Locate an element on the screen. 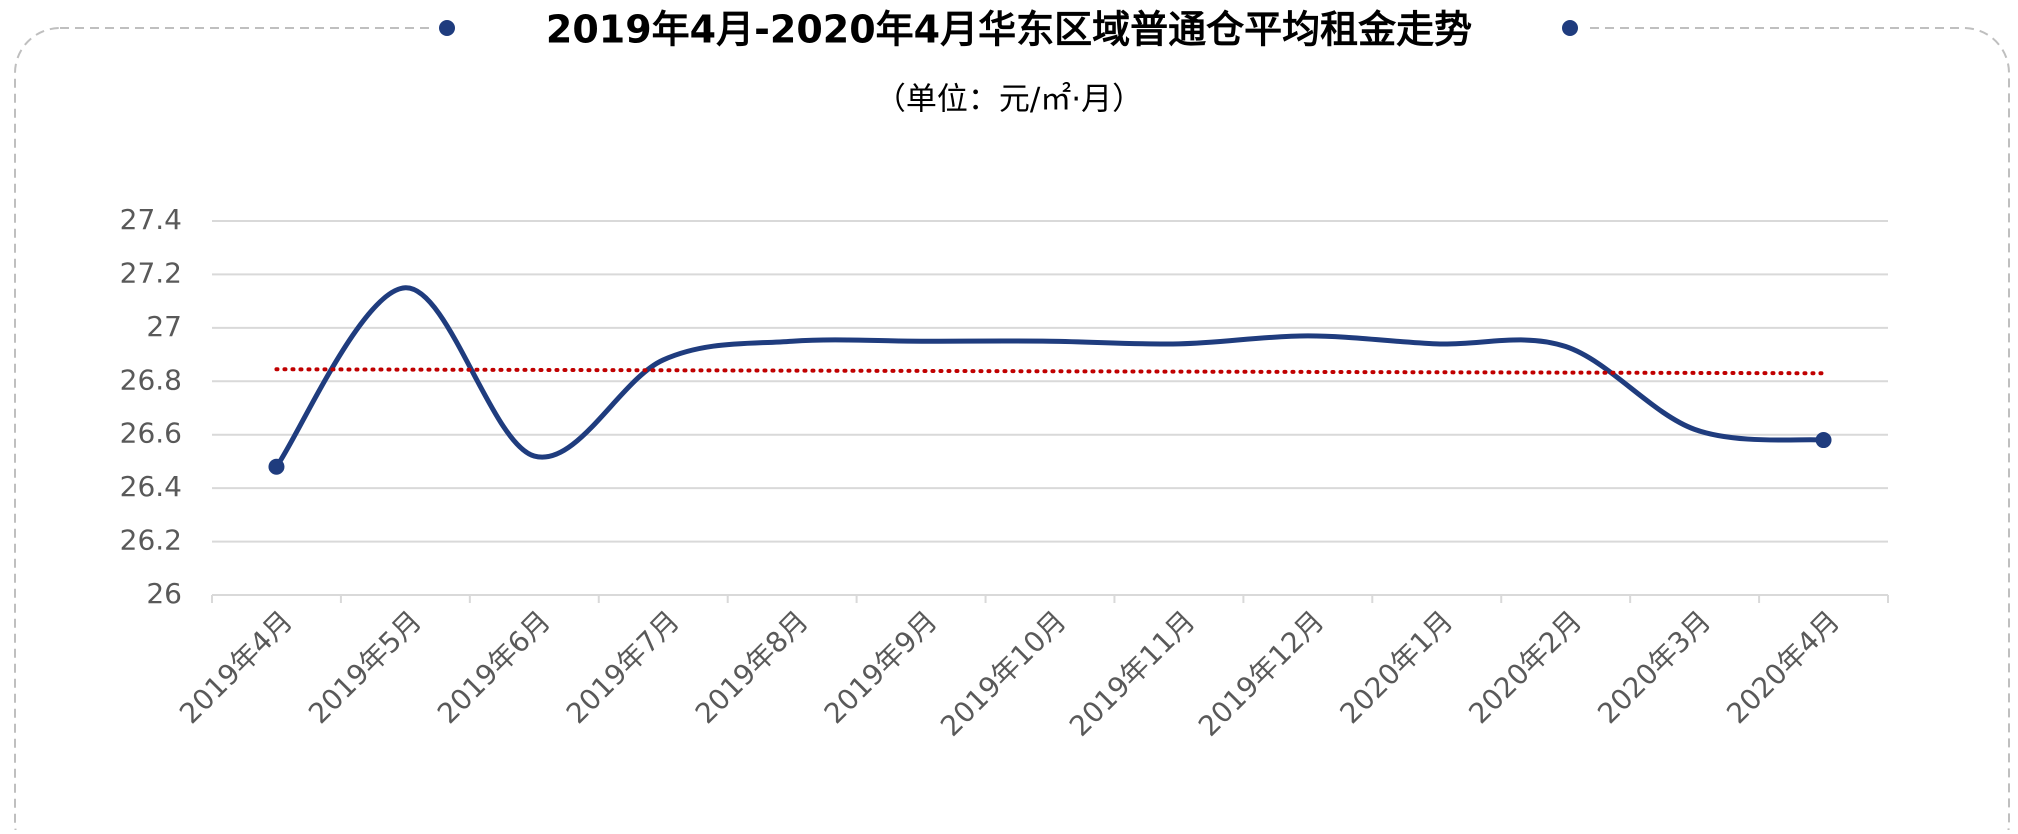 The image size is (2018, 834). y-tick-label: 26.4 is located at coordinates (151, 486).